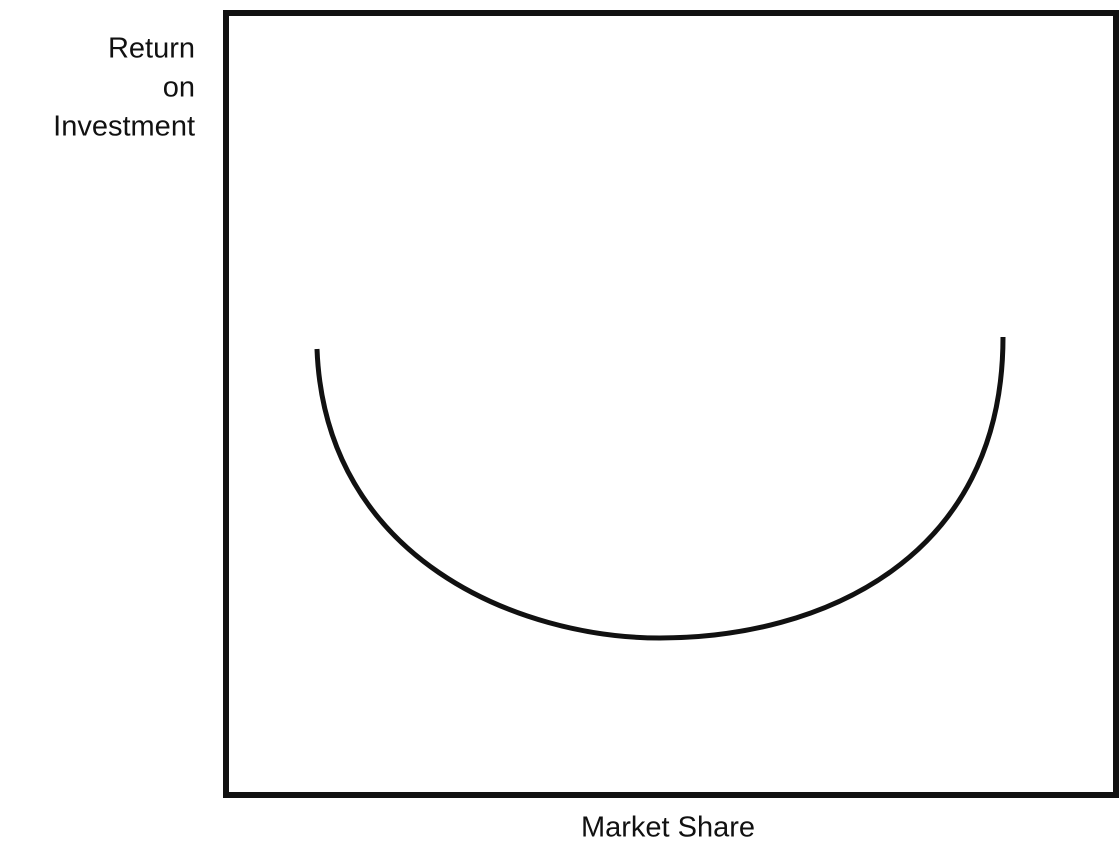  What do you see at coordinates (124, 127) in the screenshot?
I see `y-axis-label-line: Investment` at bounding box center [124, 127].